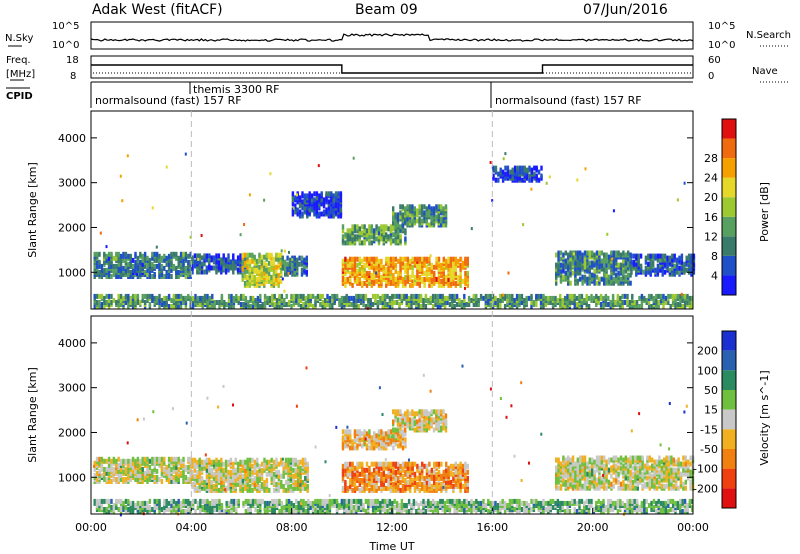 The image size is (800, 554). Describe the element at coordinates (714, 60) in the screenshot. I see `nave-tick-top-right: 60` at that location.